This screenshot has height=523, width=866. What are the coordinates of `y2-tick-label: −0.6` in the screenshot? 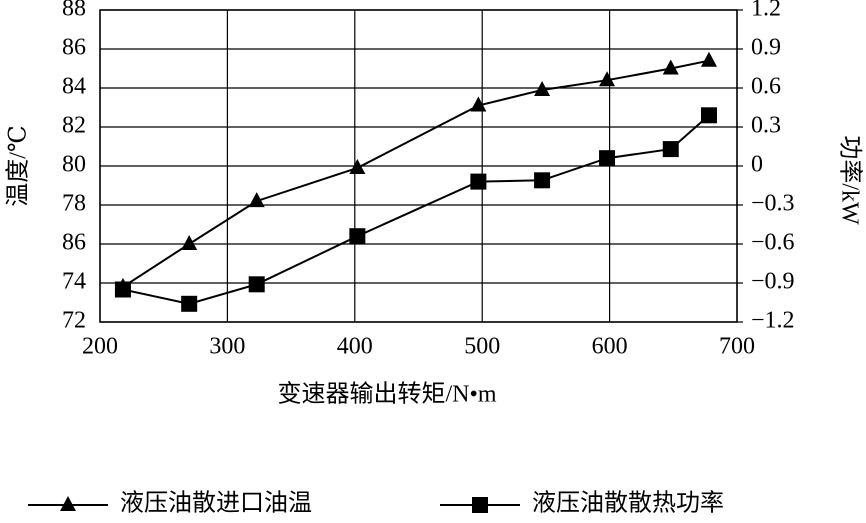 It's located at (773, 243).